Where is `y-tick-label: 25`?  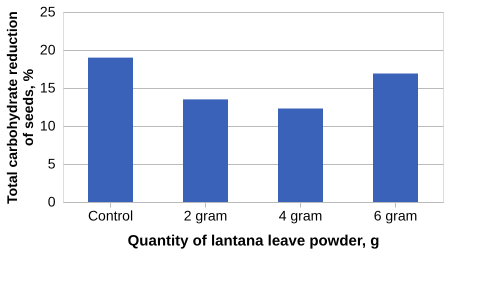
y-tick-label: 25 is located at coordinates (48, 12).